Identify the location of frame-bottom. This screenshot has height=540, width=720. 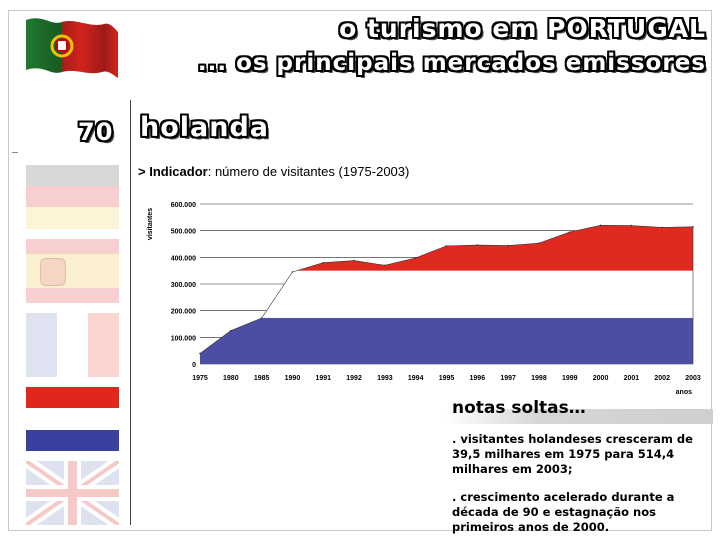
(360, 530).